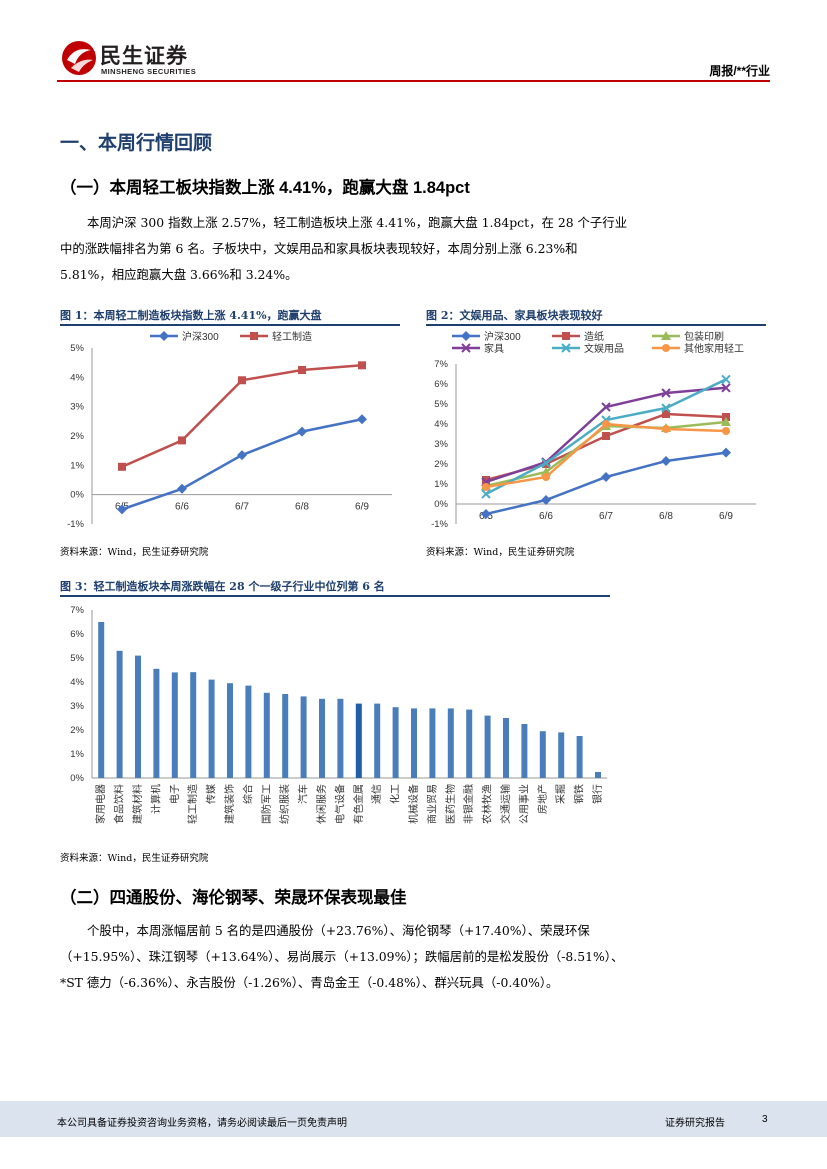 The image size is (827, 1169). What do you see at coordinates (100, 804) in the screenshot?
I see `x-tick-label: 家用电器` at bounding box center [100, 804].